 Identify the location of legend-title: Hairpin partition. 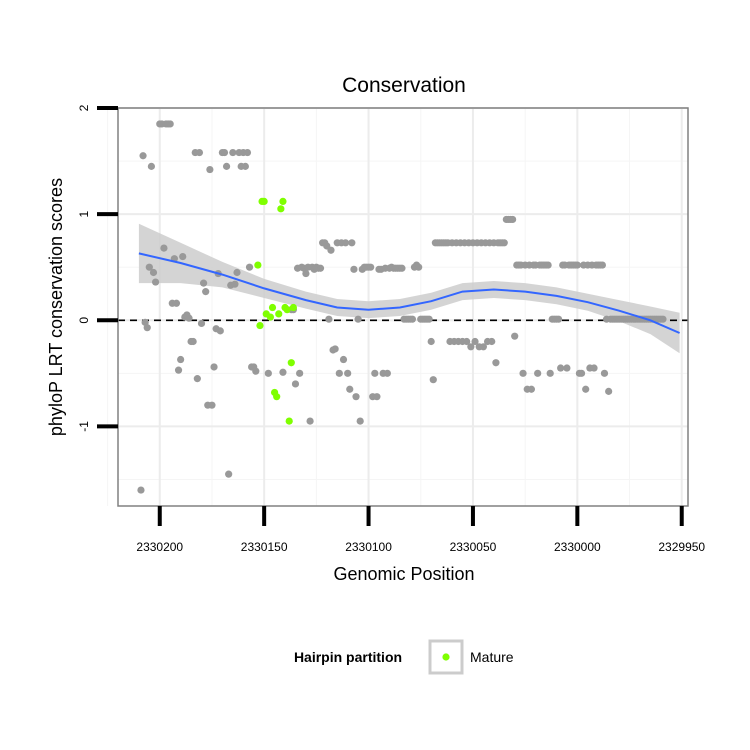
(348, 657).